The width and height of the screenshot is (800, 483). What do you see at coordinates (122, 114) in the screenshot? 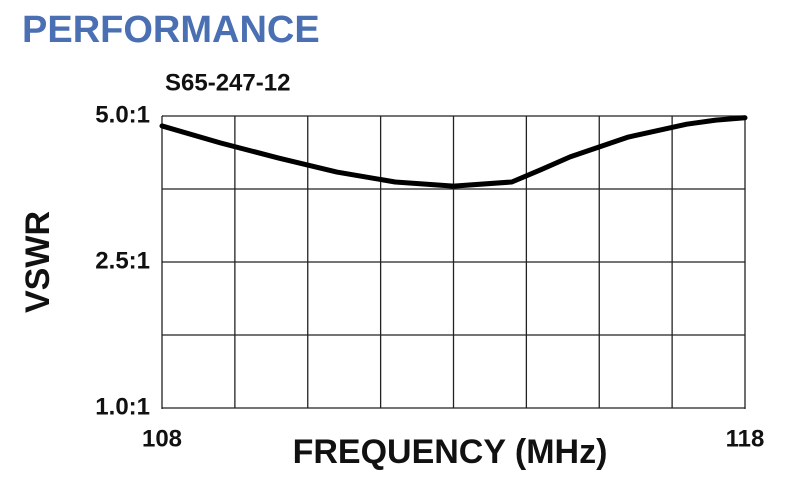
I see `y-tick-label: 5.0:1` at bounding box center [122, 114].